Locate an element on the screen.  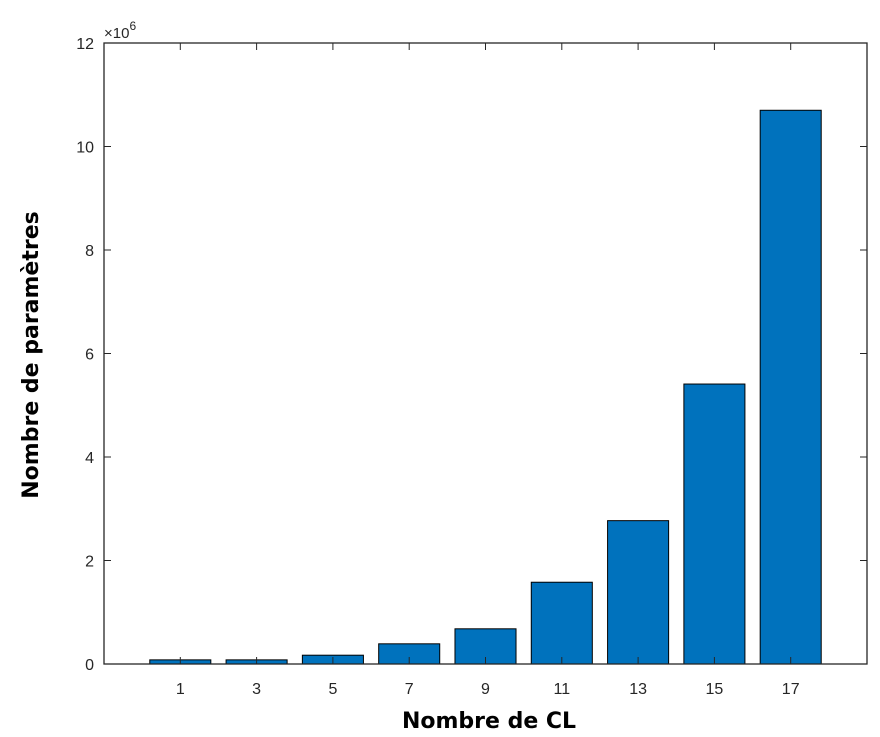
x-tick-label-3: 3 is located at coordinates (256, 689).